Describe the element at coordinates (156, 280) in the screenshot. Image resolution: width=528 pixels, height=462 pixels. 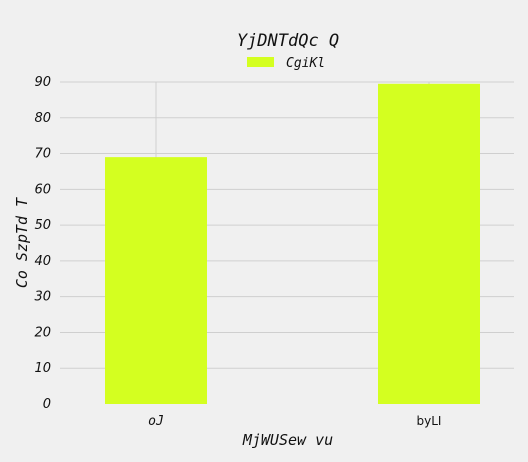
I see `bar-oJ` at that location.